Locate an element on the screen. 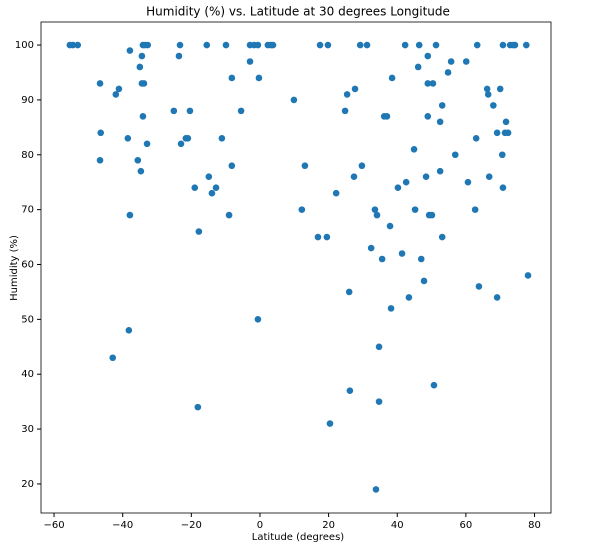 The image size is (602, 553). y-tick-label: 30 is located at coordinates (27, 429).